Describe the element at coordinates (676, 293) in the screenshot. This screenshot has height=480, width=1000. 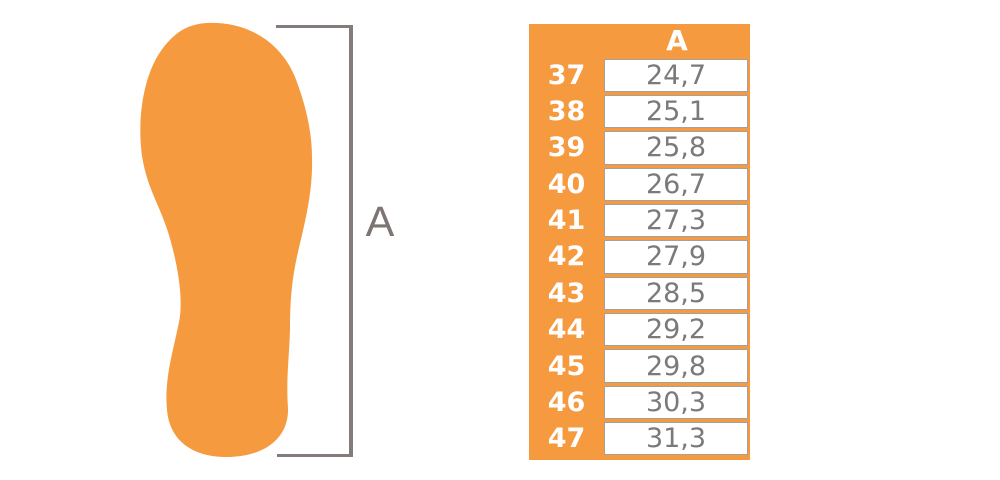
I see `value-cell: 28,5` at that location.